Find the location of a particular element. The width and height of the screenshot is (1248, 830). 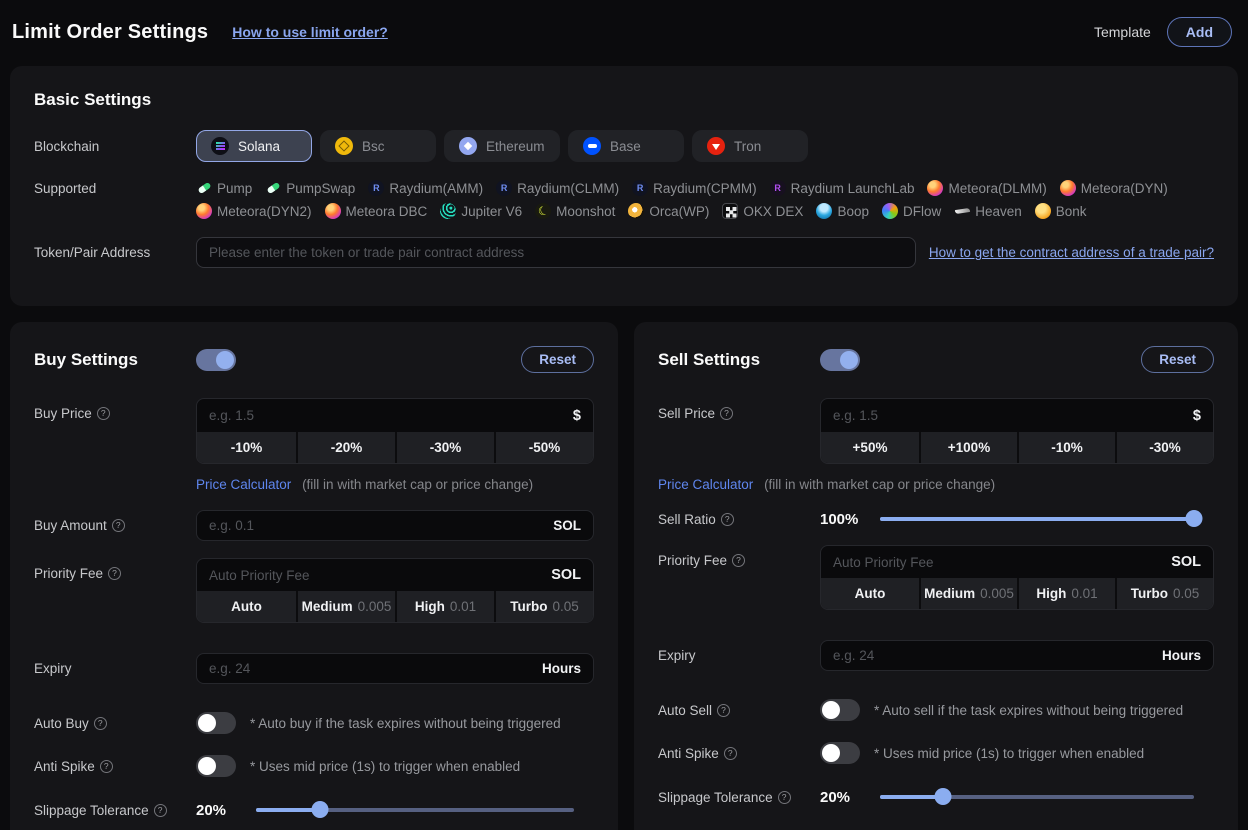

buy-fee-option-medium: Medium 0.005 is located at coordinates (345, 606).